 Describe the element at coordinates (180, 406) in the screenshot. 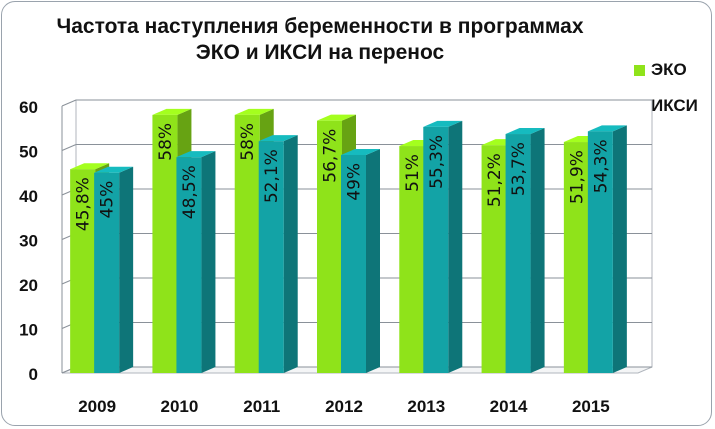

I see `x-tick-label: 2010` at that location.